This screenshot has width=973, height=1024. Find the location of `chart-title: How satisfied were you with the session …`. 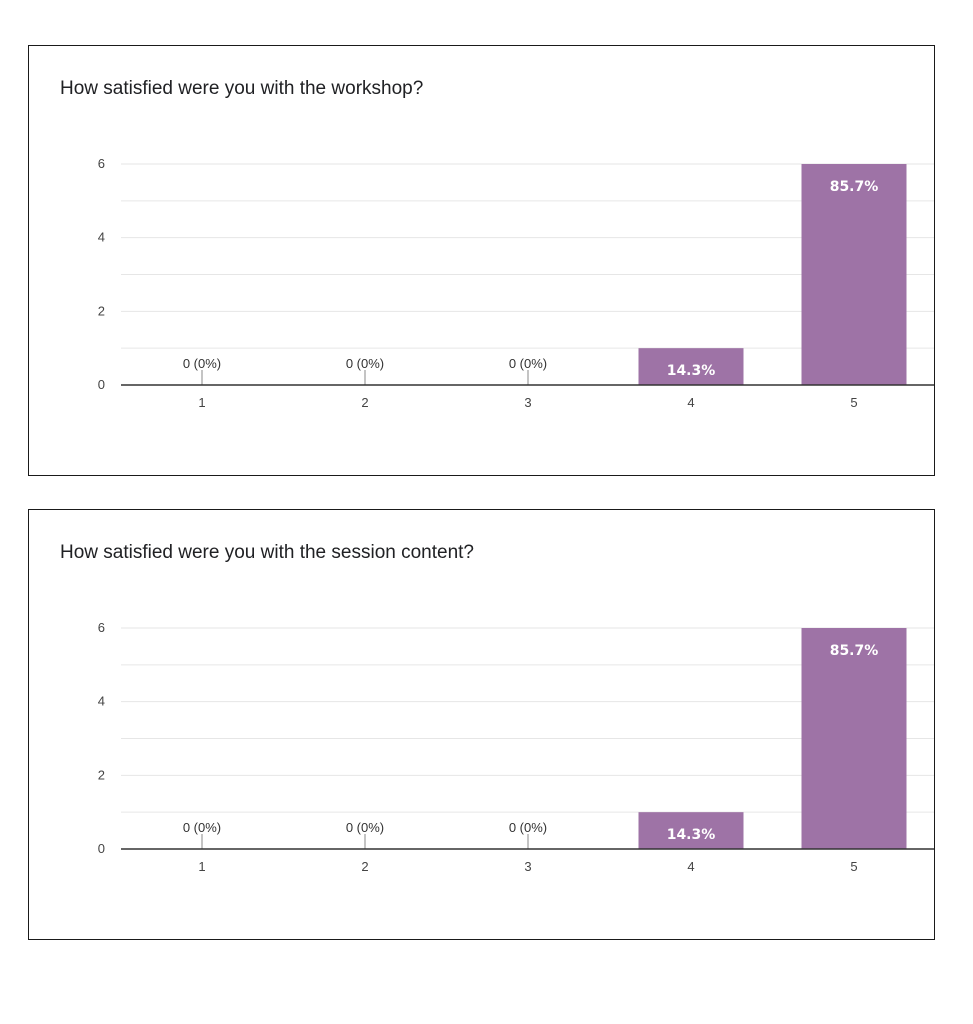

chart-title: How satisfied were you with the session … is located at coordinates (267, 552).